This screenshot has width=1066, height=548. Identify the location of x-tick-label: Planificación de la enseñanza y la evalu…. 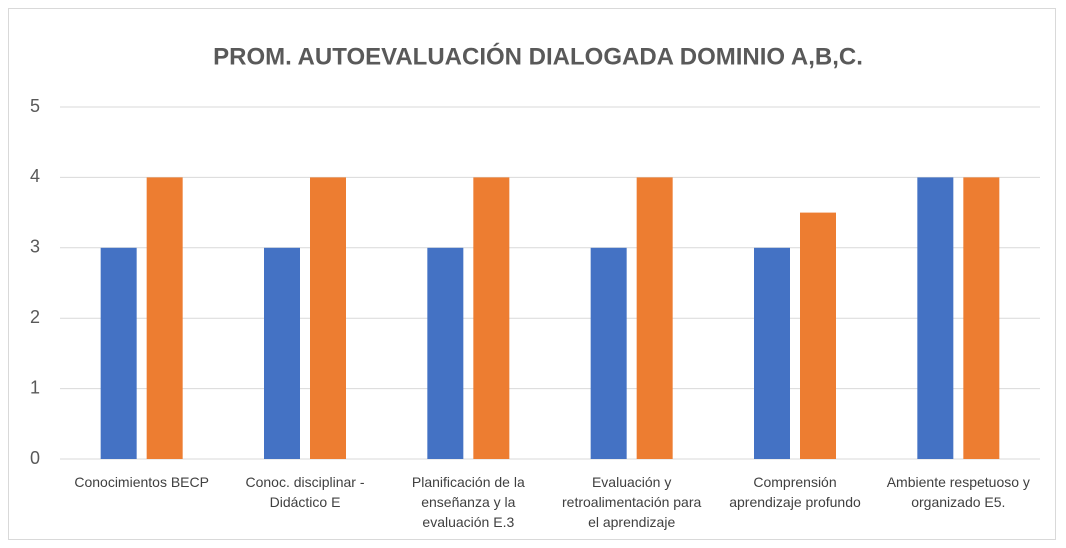
(468, 502).